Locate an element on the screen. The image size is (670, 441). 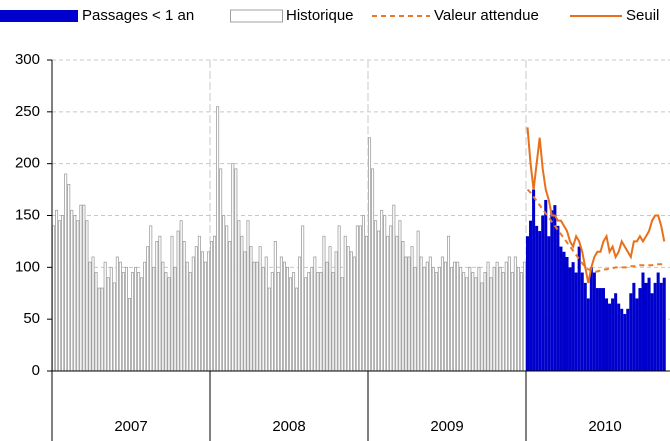
legend-label: Valeur attendue is located at coordinates (486, 15).